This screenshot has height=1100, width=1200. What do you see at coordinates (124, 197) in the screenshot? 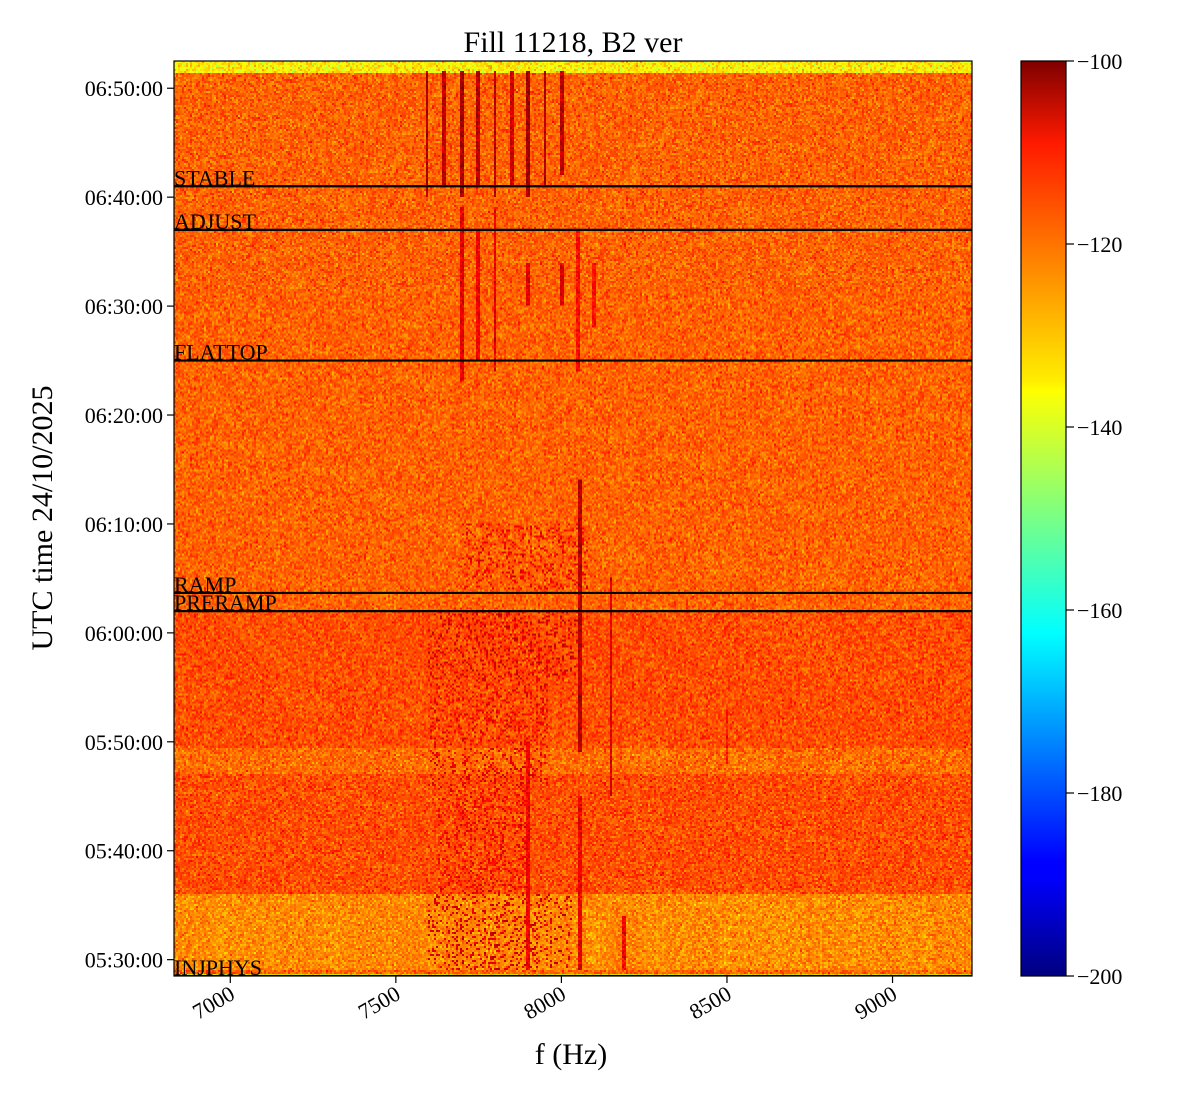
I see `y-tick-label: 06:40:00` at bounding box center [124, 197].